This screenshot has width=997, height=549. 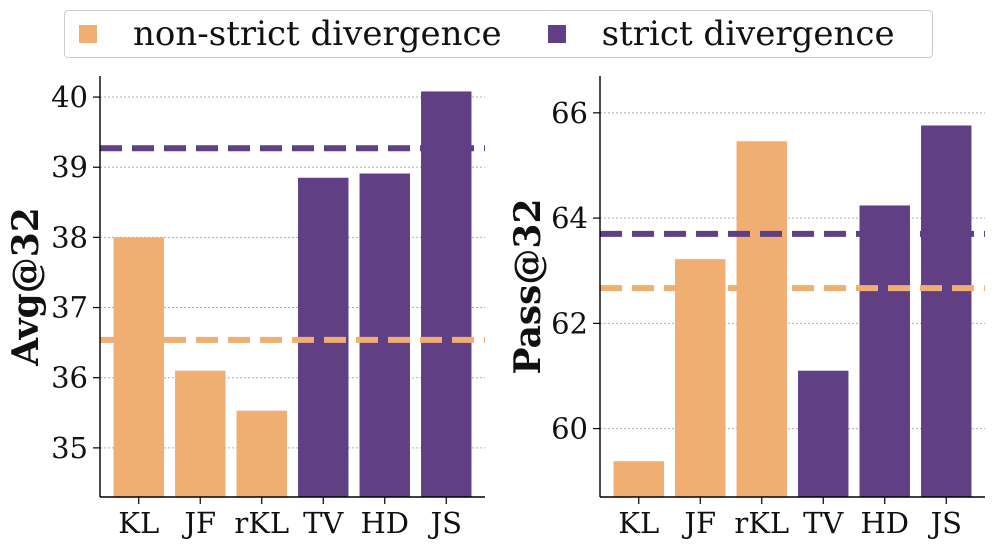 I want to click on legend-swatch-strict, so click(x=556, y=34).